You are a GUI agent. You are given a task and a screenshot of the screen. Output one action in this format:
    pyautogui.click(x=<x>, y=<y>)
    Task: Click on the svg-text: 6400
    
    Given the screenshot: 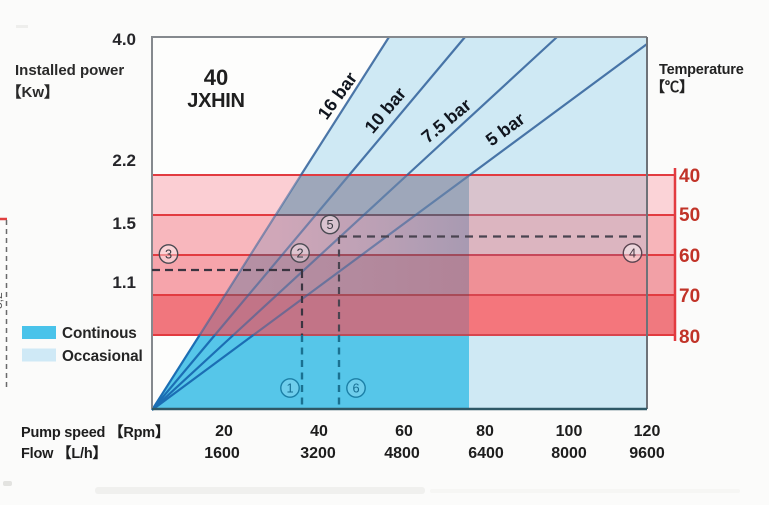 What is the action you would take?
    pyautogui.click(x=486, y=453)
    